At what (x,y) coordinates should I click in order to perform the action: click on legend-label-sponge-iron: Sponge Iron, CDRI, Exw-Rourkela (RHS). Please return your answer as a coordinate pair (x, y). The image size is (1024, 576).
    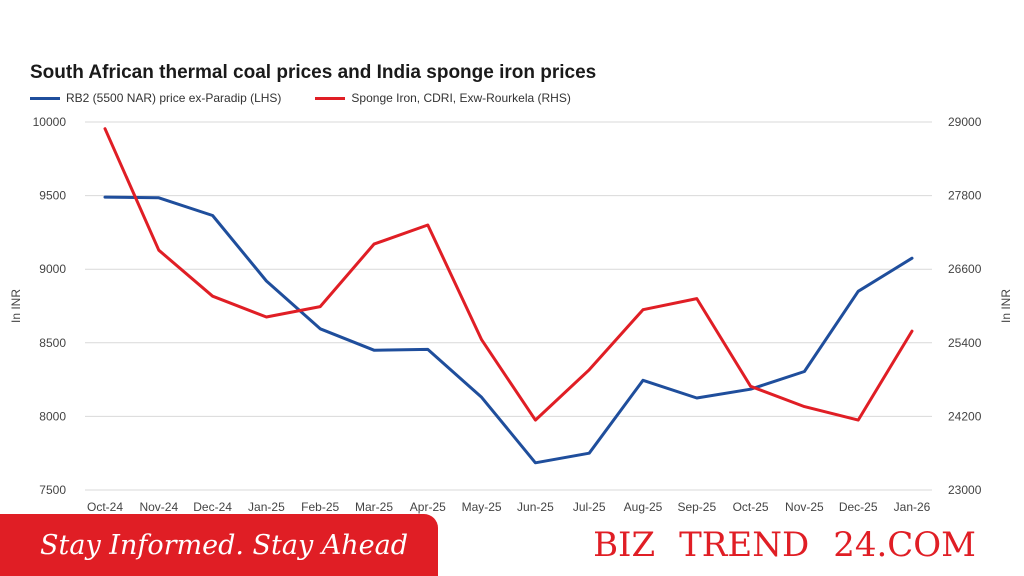
    Looking at the image, I should click on (461, 98).